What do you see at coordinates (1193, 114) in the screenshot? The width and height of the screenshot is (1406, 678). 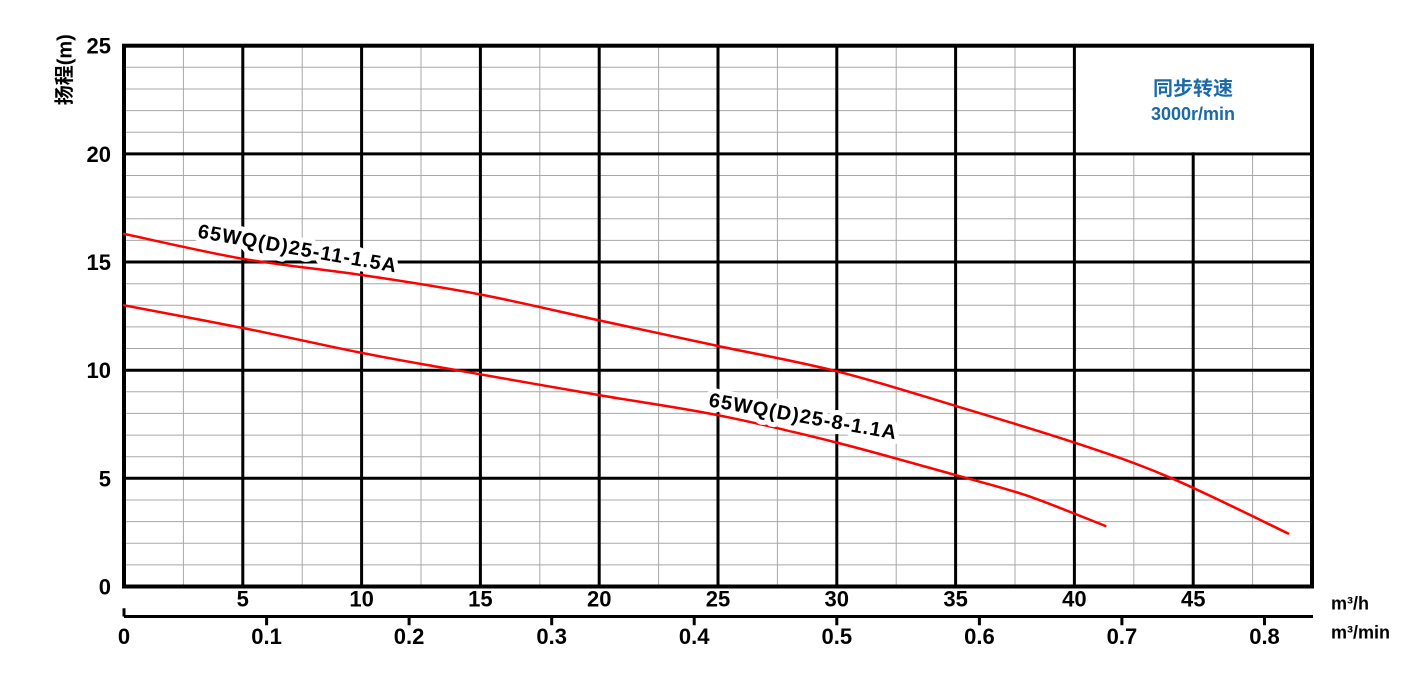 I see `svg-text: 3000r/min` at bounding box center [1193, 114].